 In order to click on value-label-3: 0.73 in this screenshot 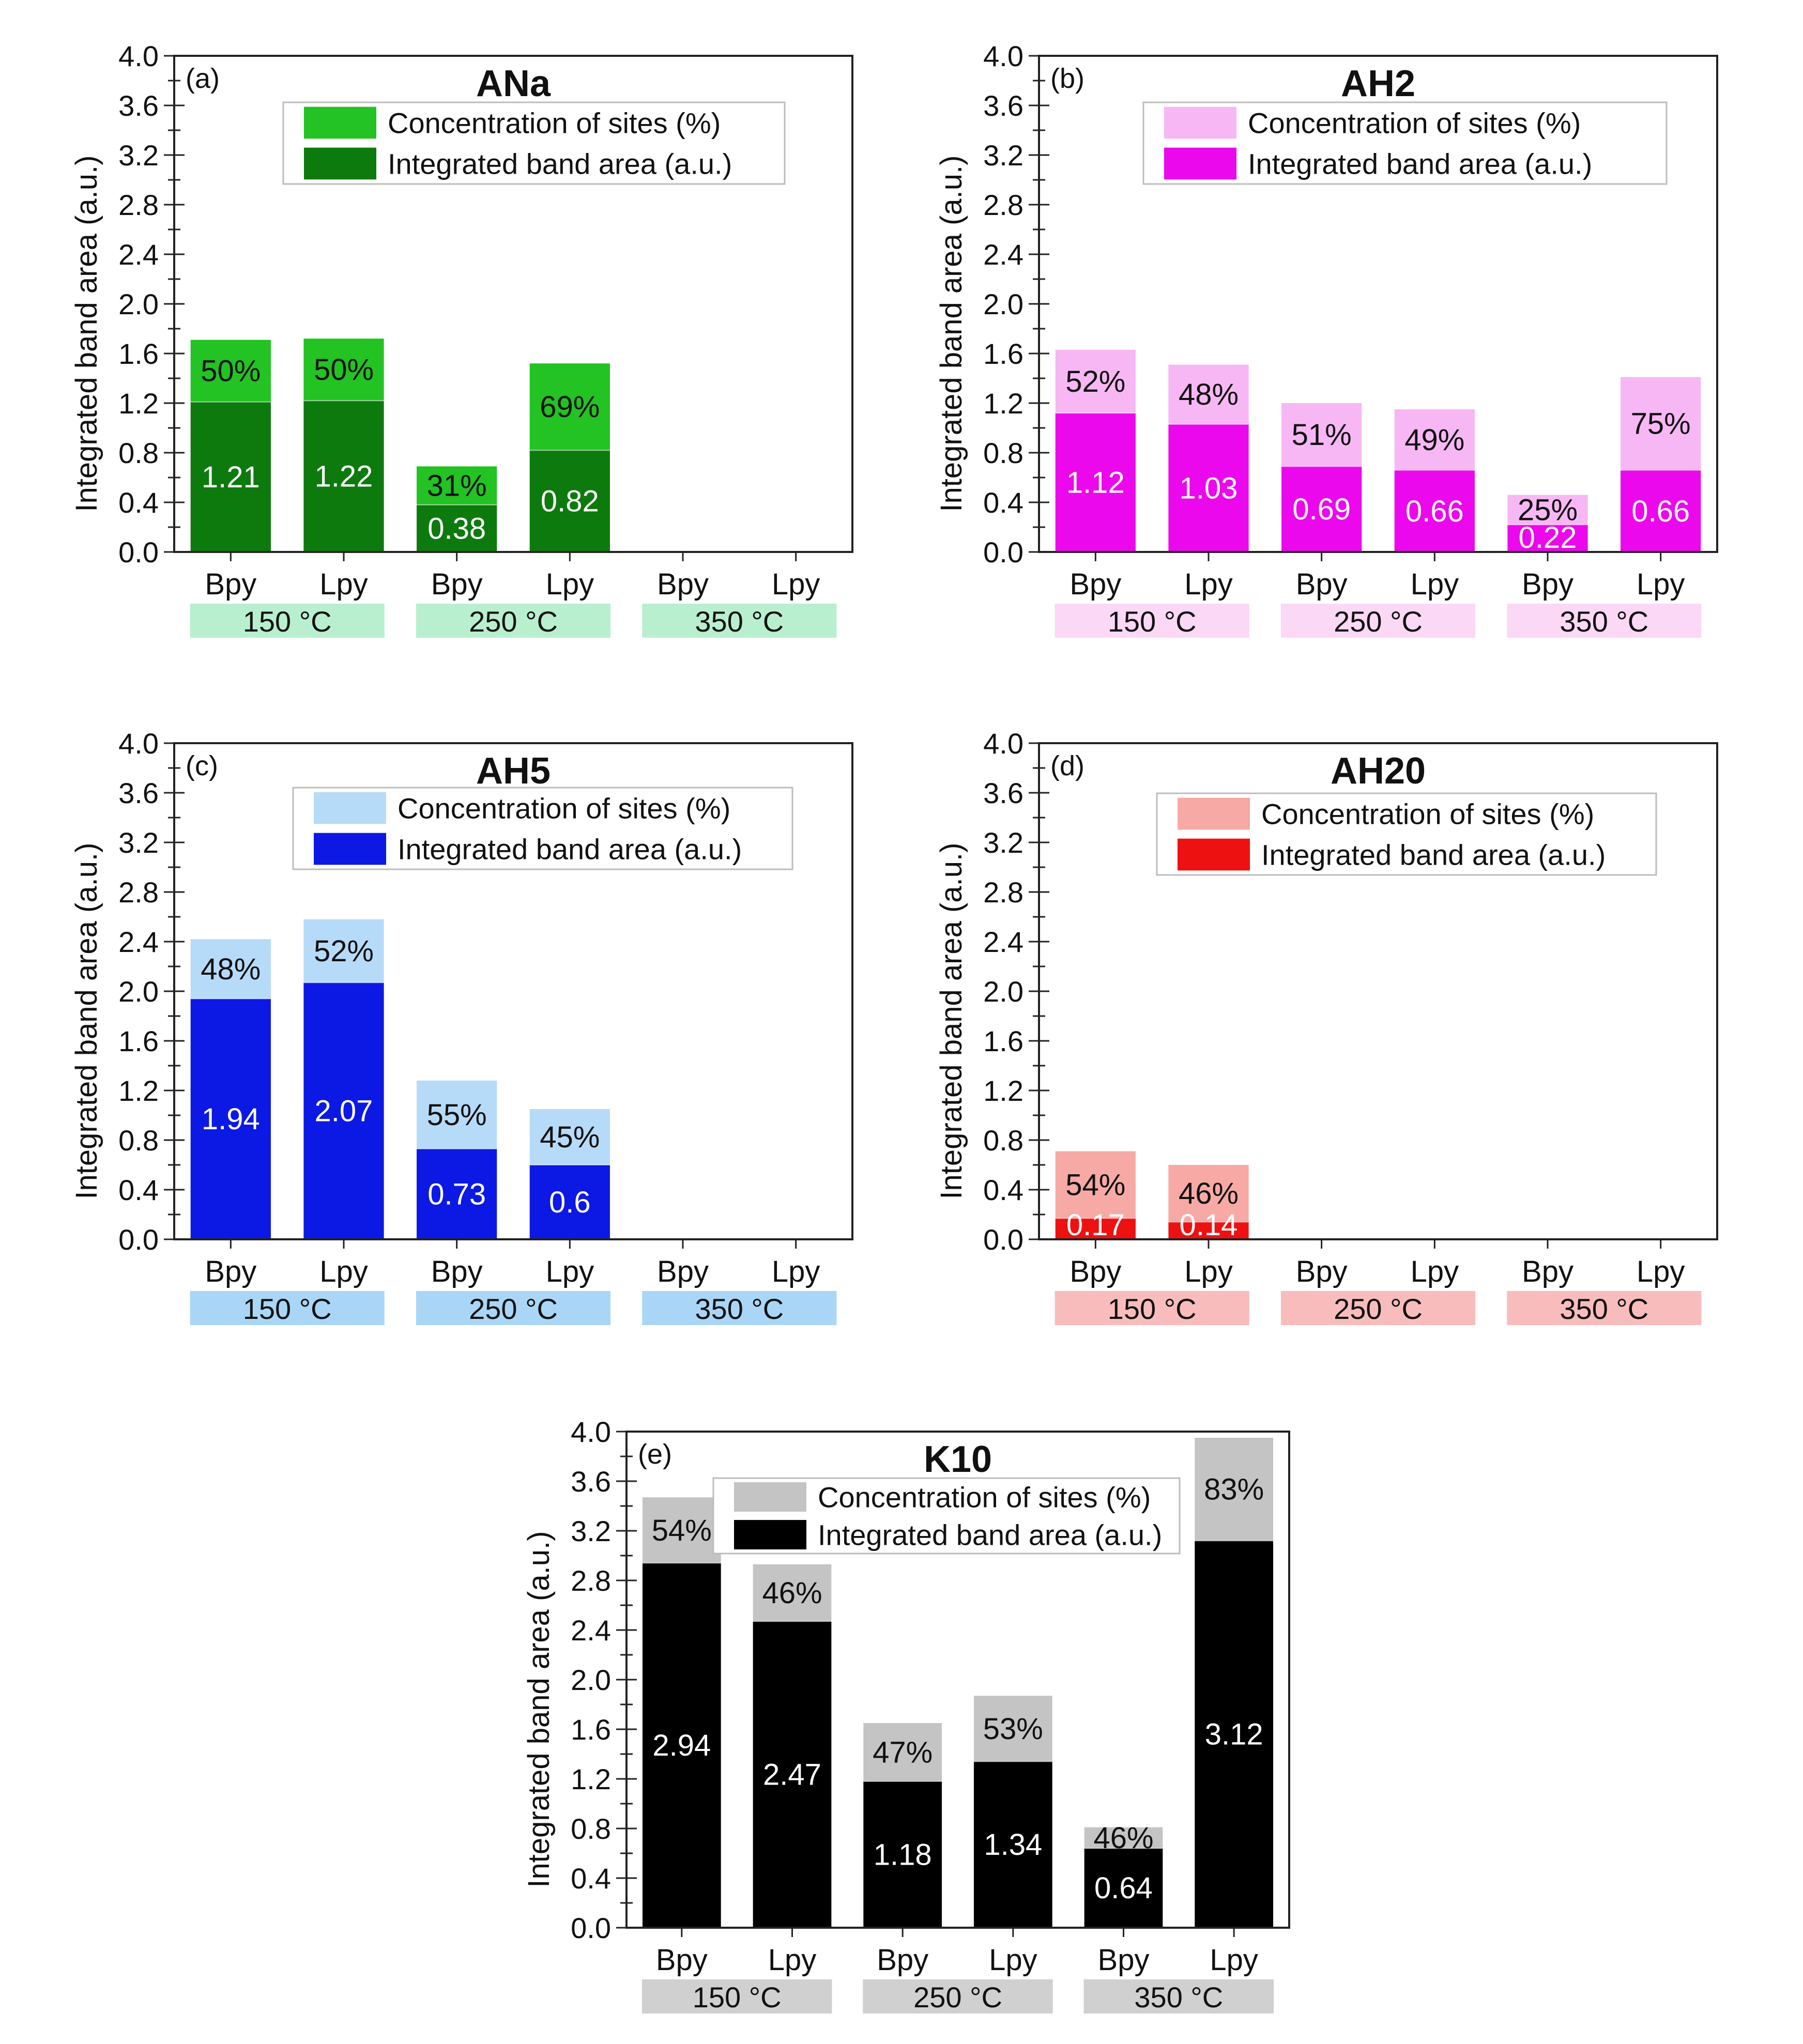, I will do `click(456, 1194)`.